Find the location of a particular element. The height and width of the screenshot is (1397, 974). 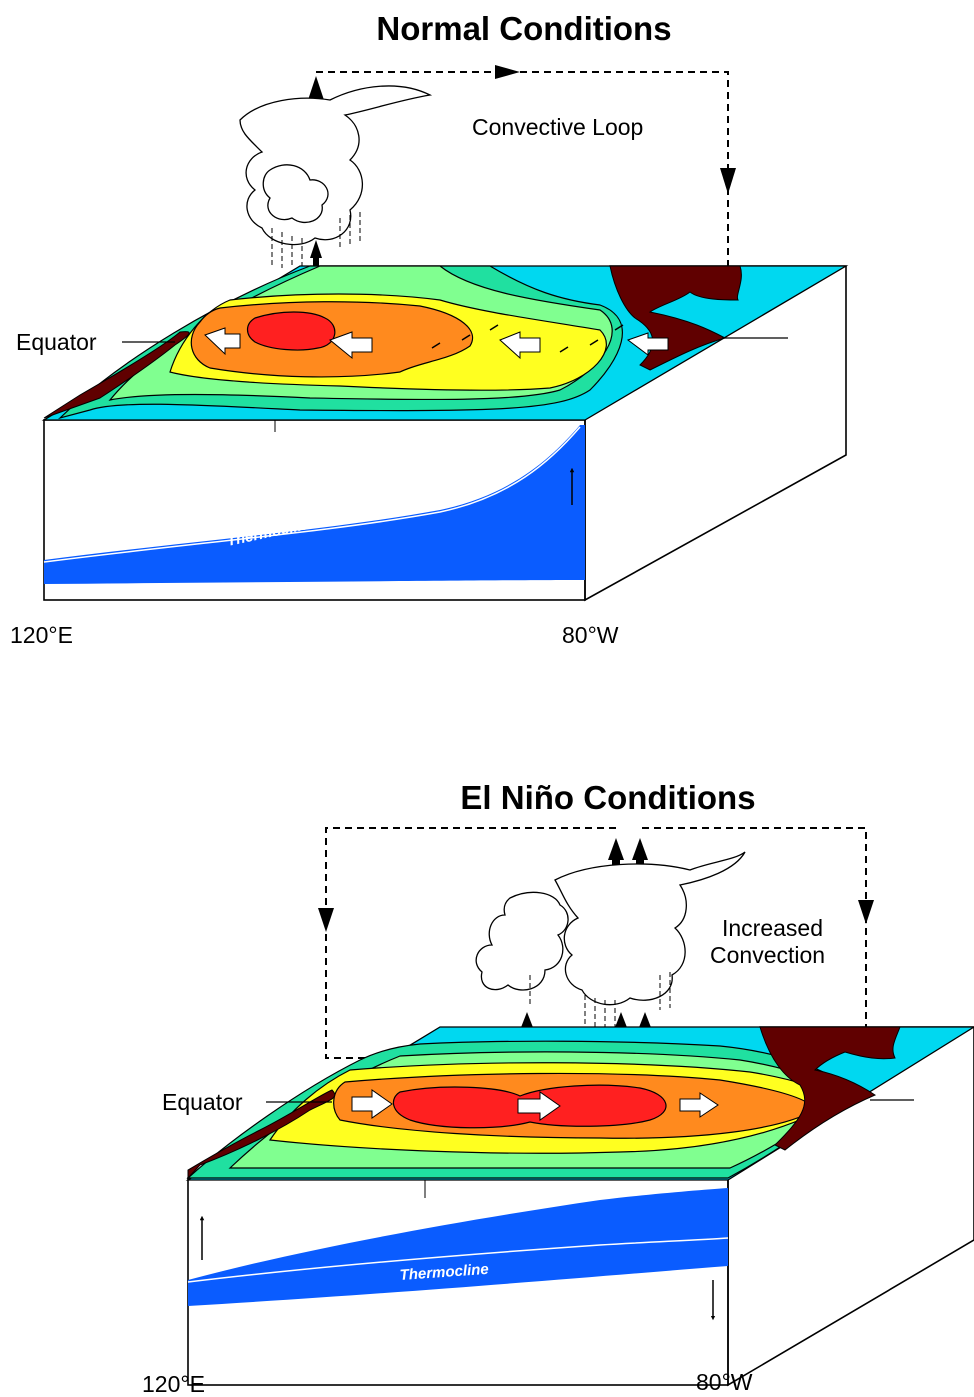

convection-label-line-1: Increased is located at coordinates (772, 928).